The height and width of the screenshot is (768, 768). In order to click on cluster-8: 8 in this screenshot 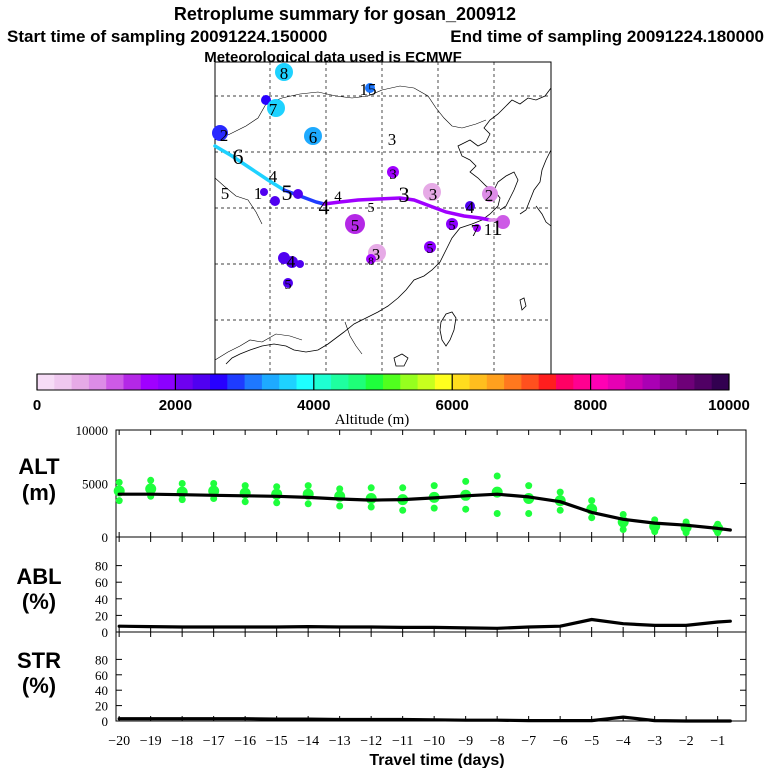, I will do `click(284, 73)`.